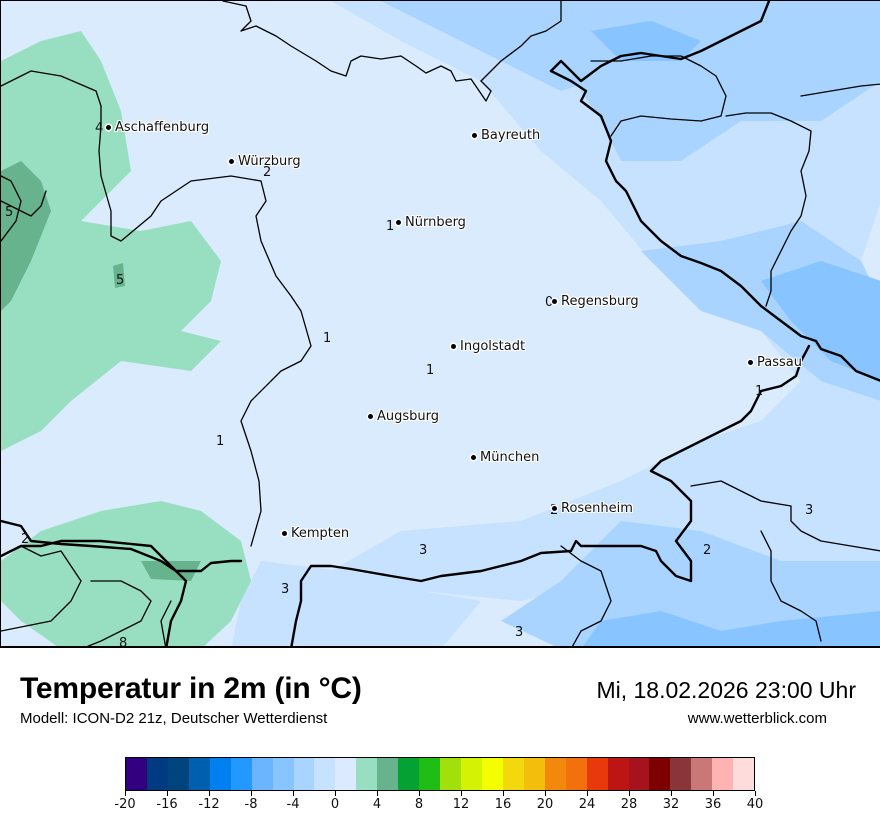  Describe the element at coordinates (549, 302) in the screenshot. I see `temperature-value: 0` at that location.